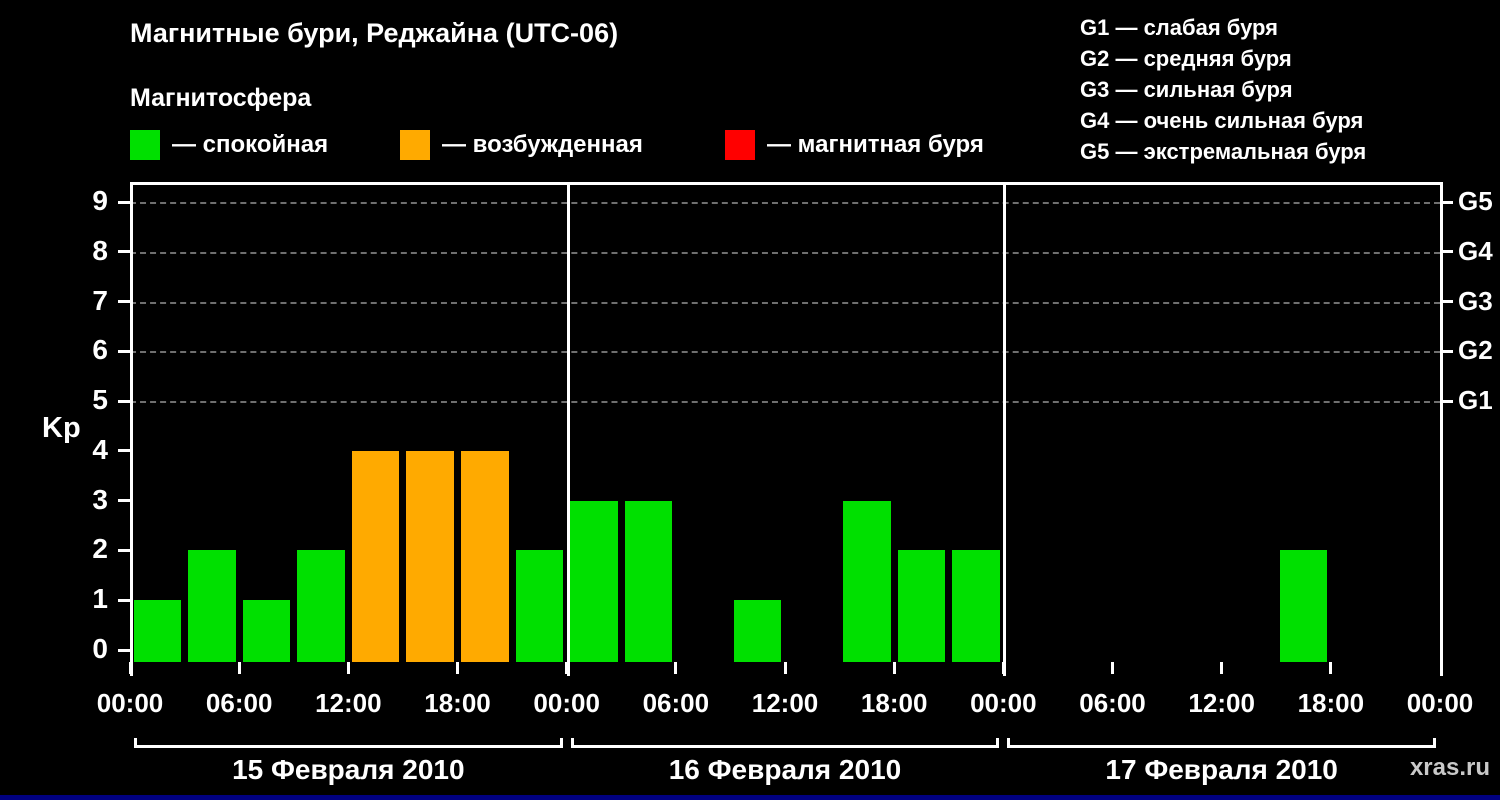 The width and height of the screenshot is (1500, 800). Describe the element at coordinates (229, 145) in the screenshot. I see `legend-item-quiet: — спокойная` at that location.